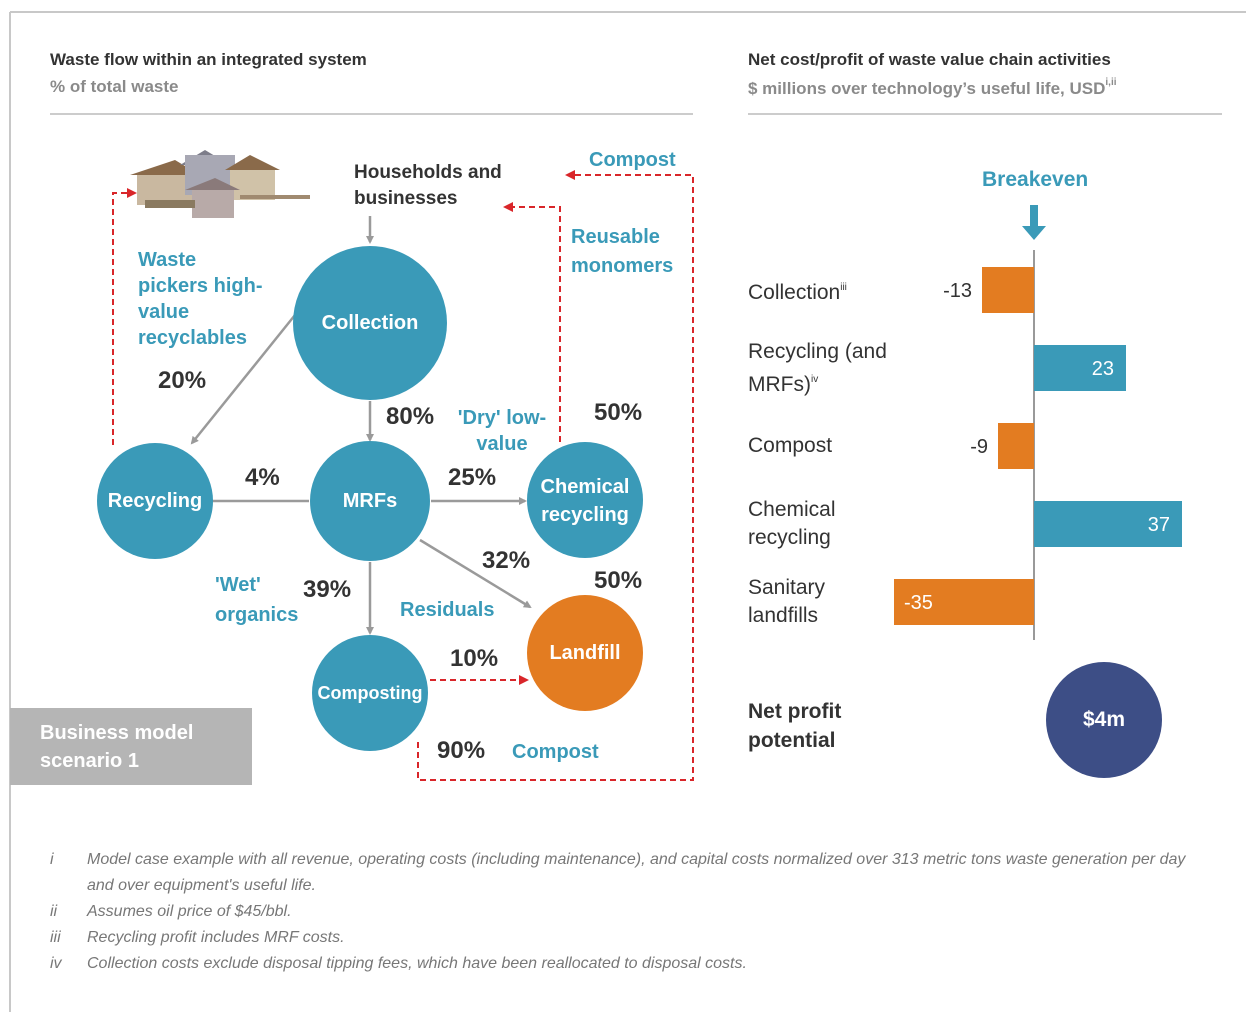  I want to click on category-label: Compost, so click(818, 446).